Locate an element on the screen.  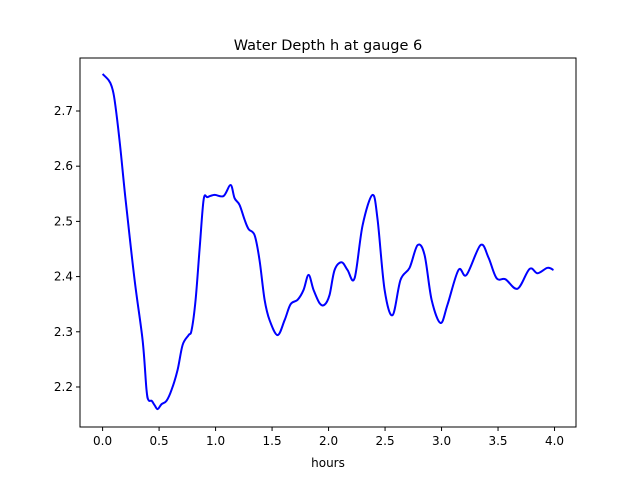
x-axis: 0.0 0.5 1.0 1.5 2.0 2.5 3.0 3.5 4.0 is located at coordinates (328, 437).